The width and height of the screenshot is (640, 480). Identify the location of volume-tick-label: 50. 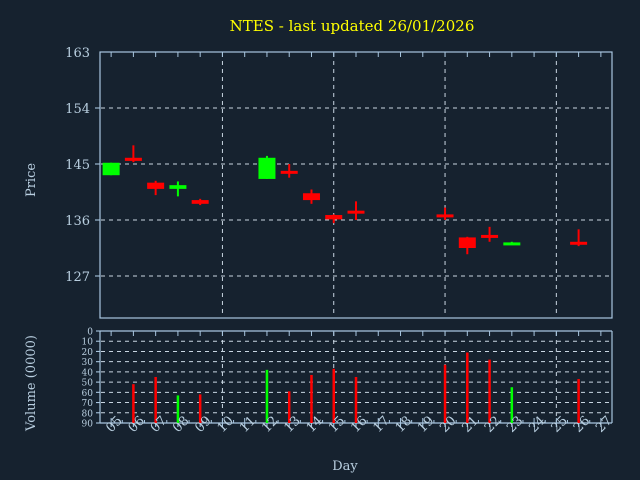
(88, 384).